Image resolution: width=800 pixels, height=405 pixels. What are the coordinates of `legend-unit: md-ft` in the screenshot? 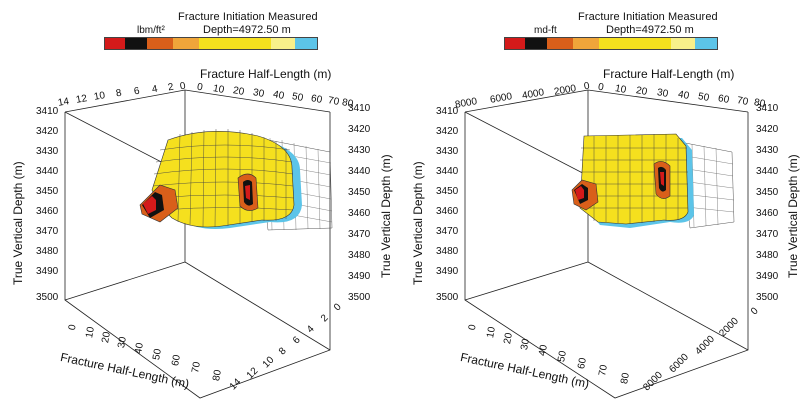 It's located at (545, 30).